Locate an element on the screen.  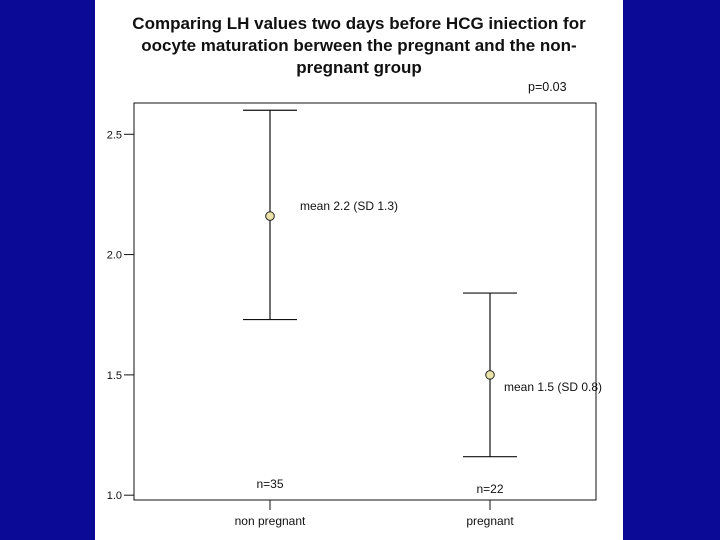
mean-label: mean 1.5 (SD 0.8) is located at coordinates (553, 387).